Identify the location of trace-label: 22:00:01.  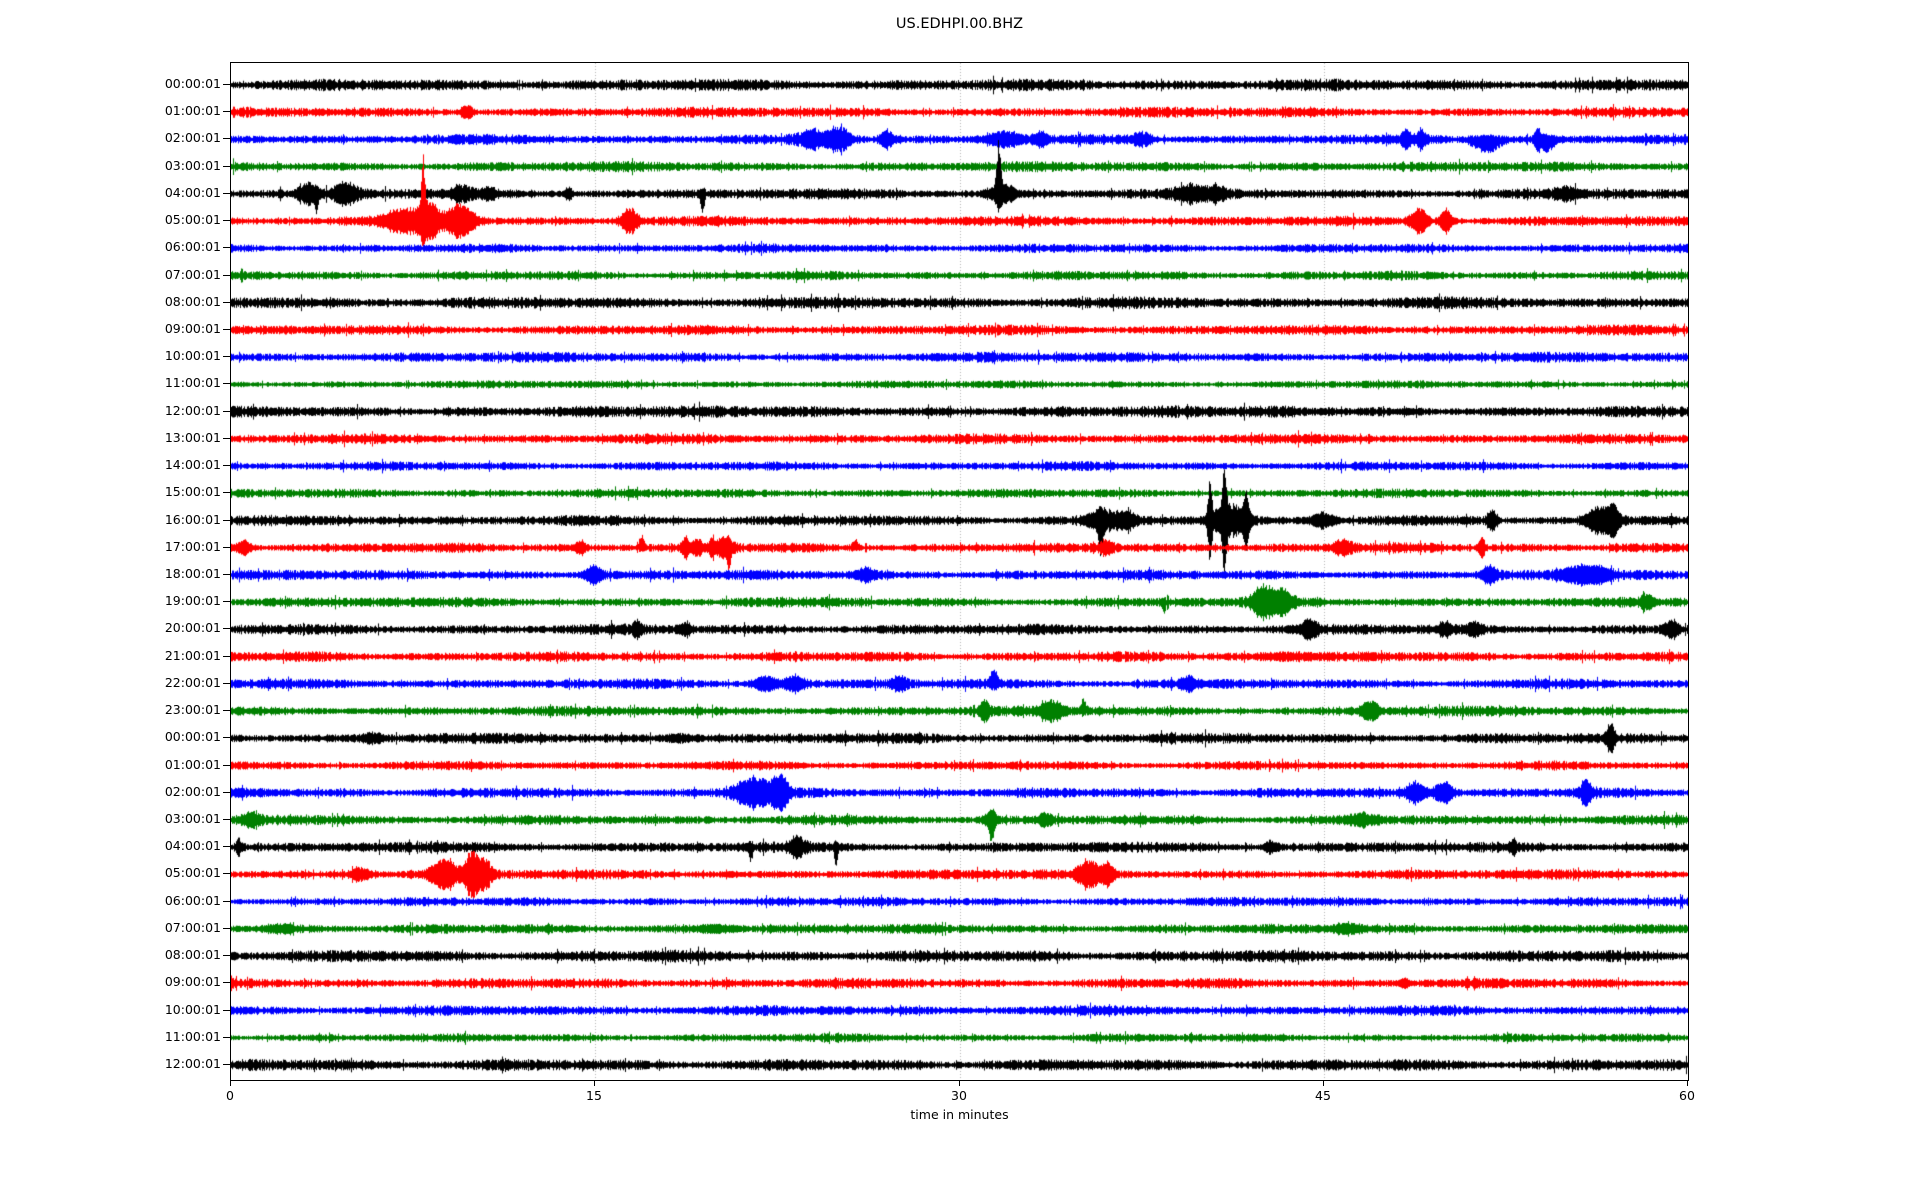
(192, 682).